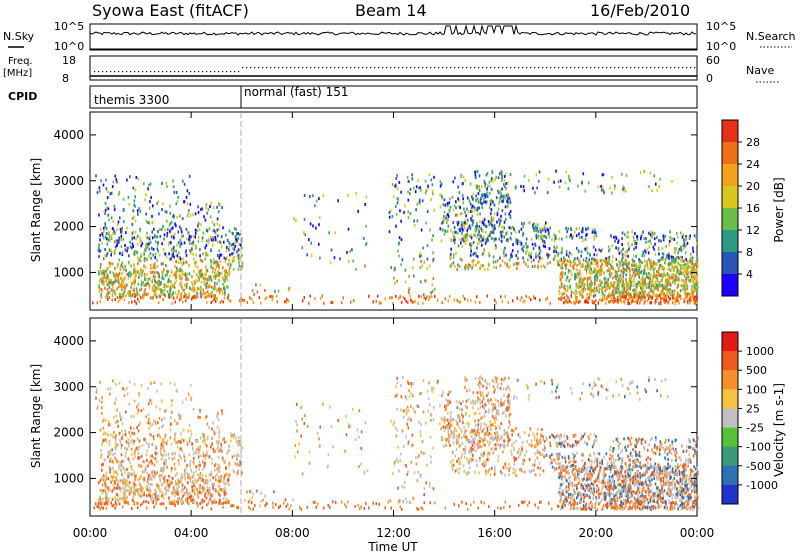 The image size is (800, 554). I want to click on colorbar-swatch, so click(730, 175).